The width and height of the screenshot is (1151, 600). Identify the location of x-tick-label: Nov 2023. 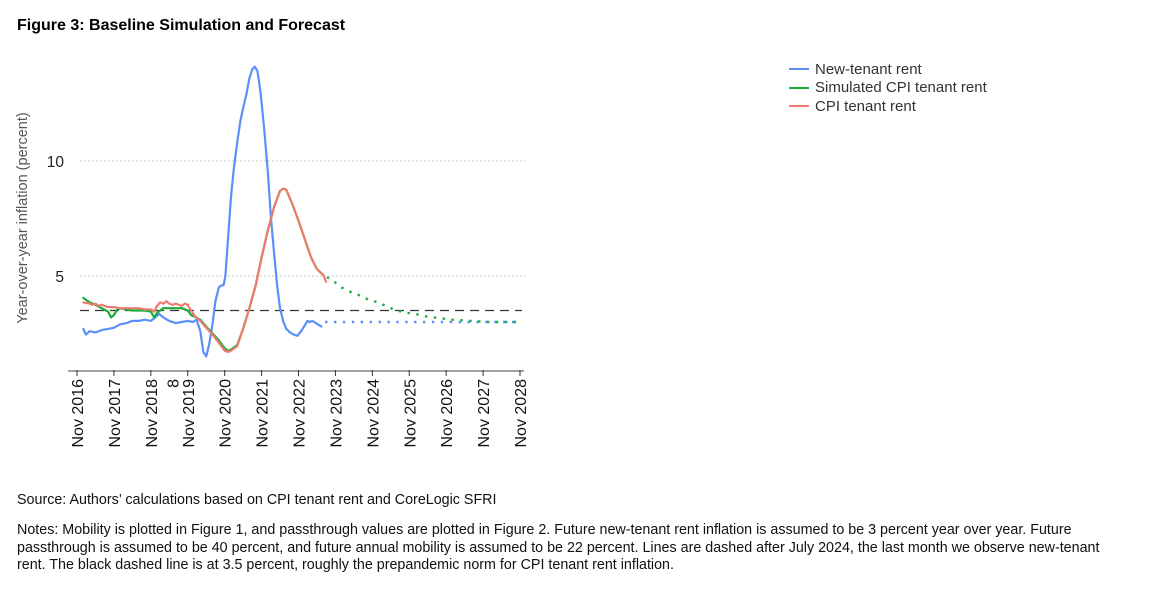
(336, 413).